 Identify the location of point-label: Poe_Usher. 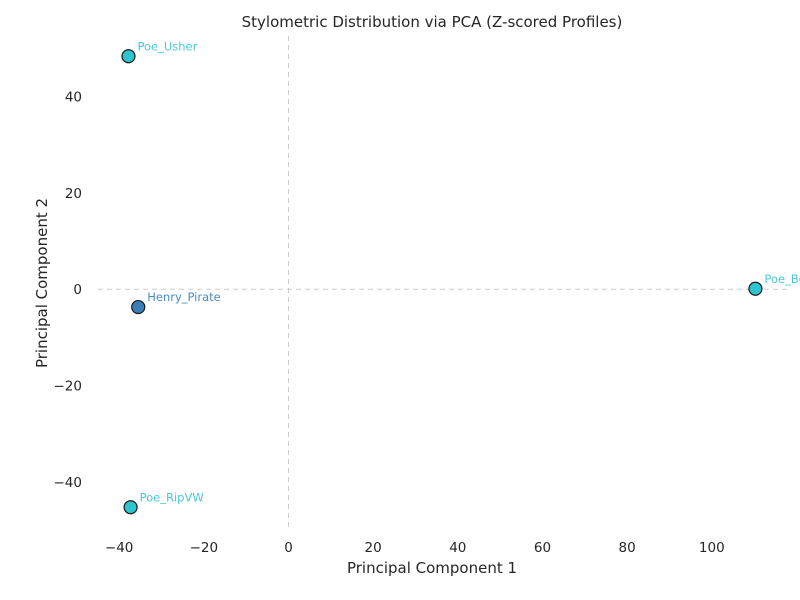
(167, 46).